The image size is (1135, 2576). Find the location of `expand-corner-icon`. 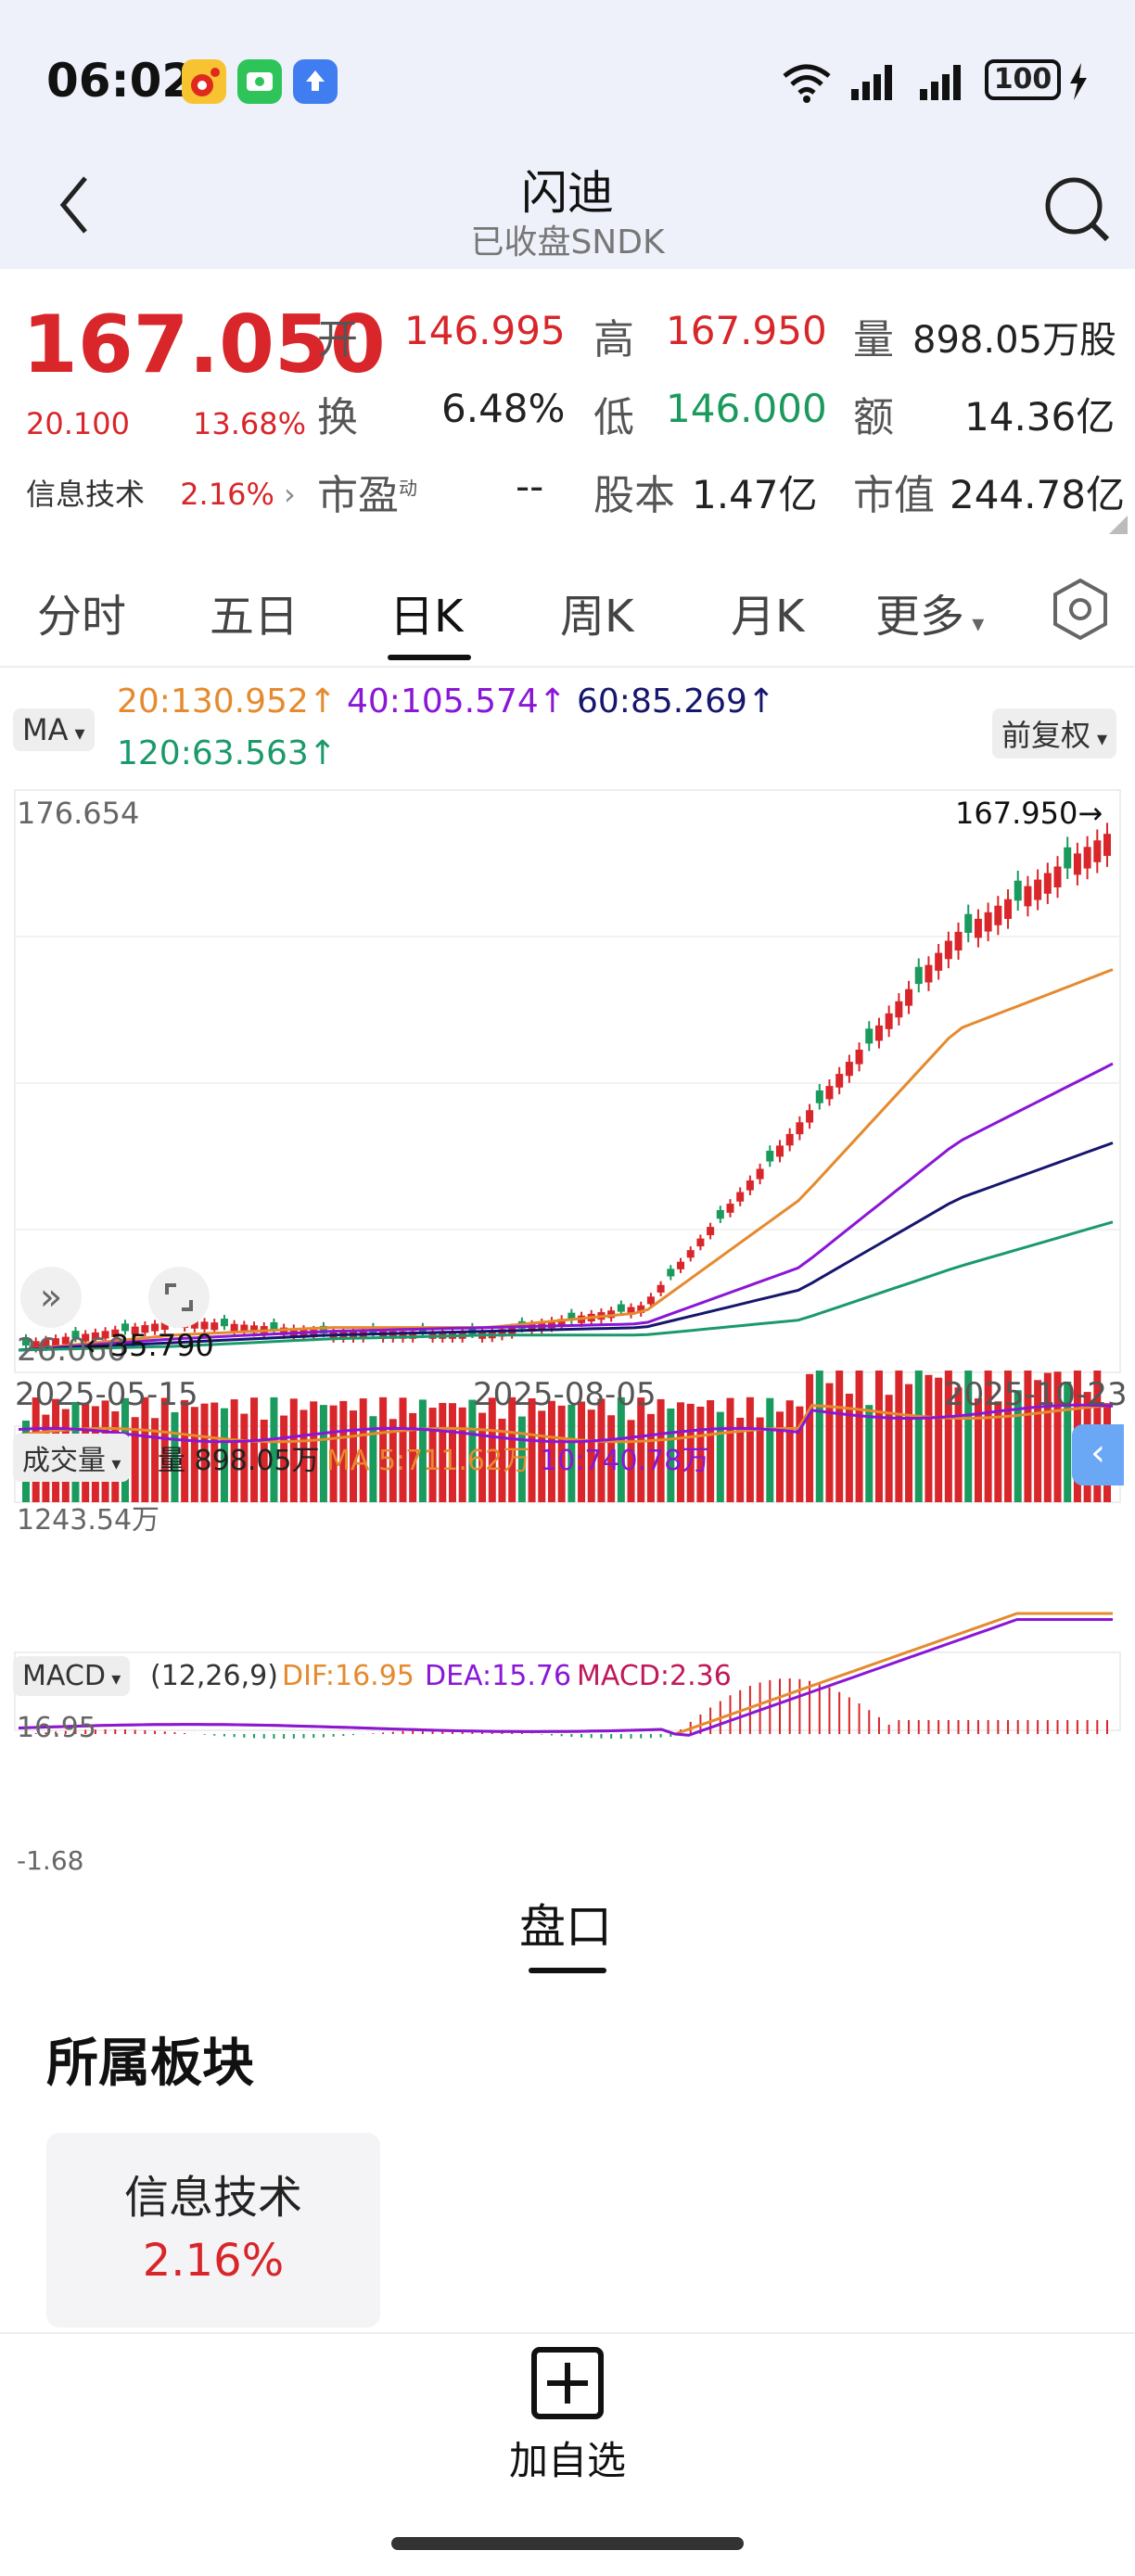

expand-corner-icon is located at coordinates (1119, 527).